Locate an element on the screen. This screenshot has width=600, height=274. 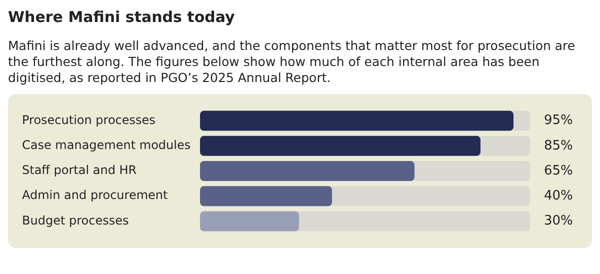
data-label: 65% is located at coordinates (558, 170).